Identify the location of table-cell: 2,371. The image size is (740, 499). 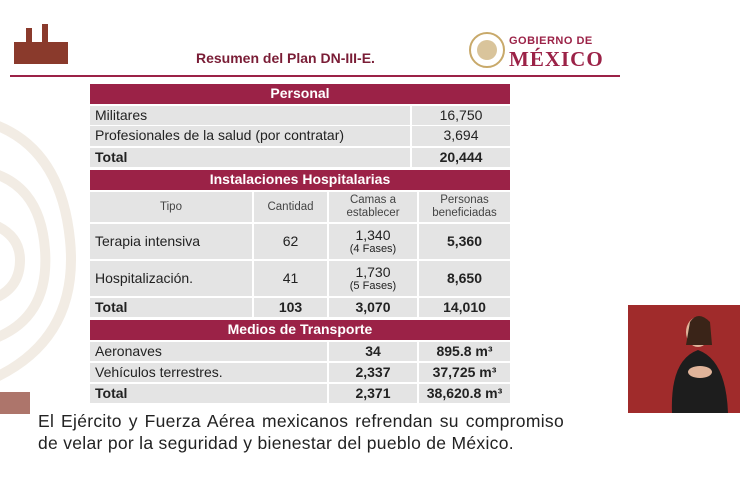
(373, 393).